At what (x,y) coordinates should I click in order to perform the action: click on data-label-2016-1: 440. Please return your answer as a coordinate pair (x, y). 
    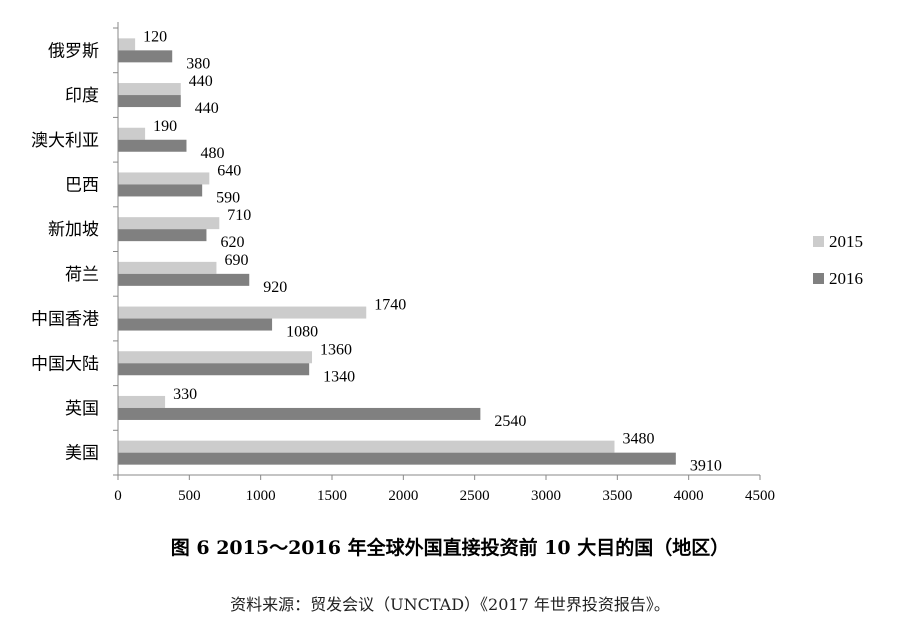
    Looking at the image, I should click on (207, 108).